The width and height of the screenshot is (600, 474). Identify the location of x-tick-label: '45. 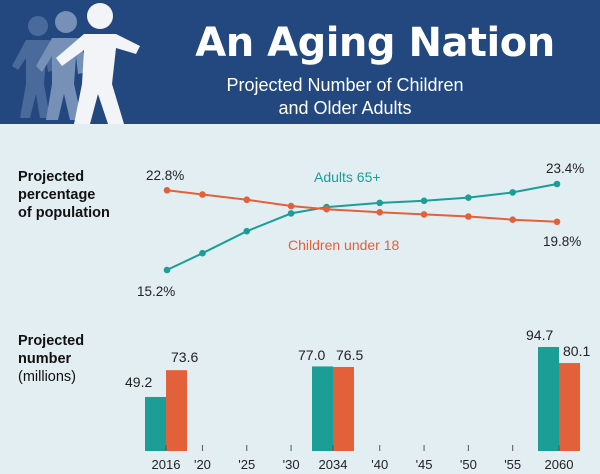
(424, 464).